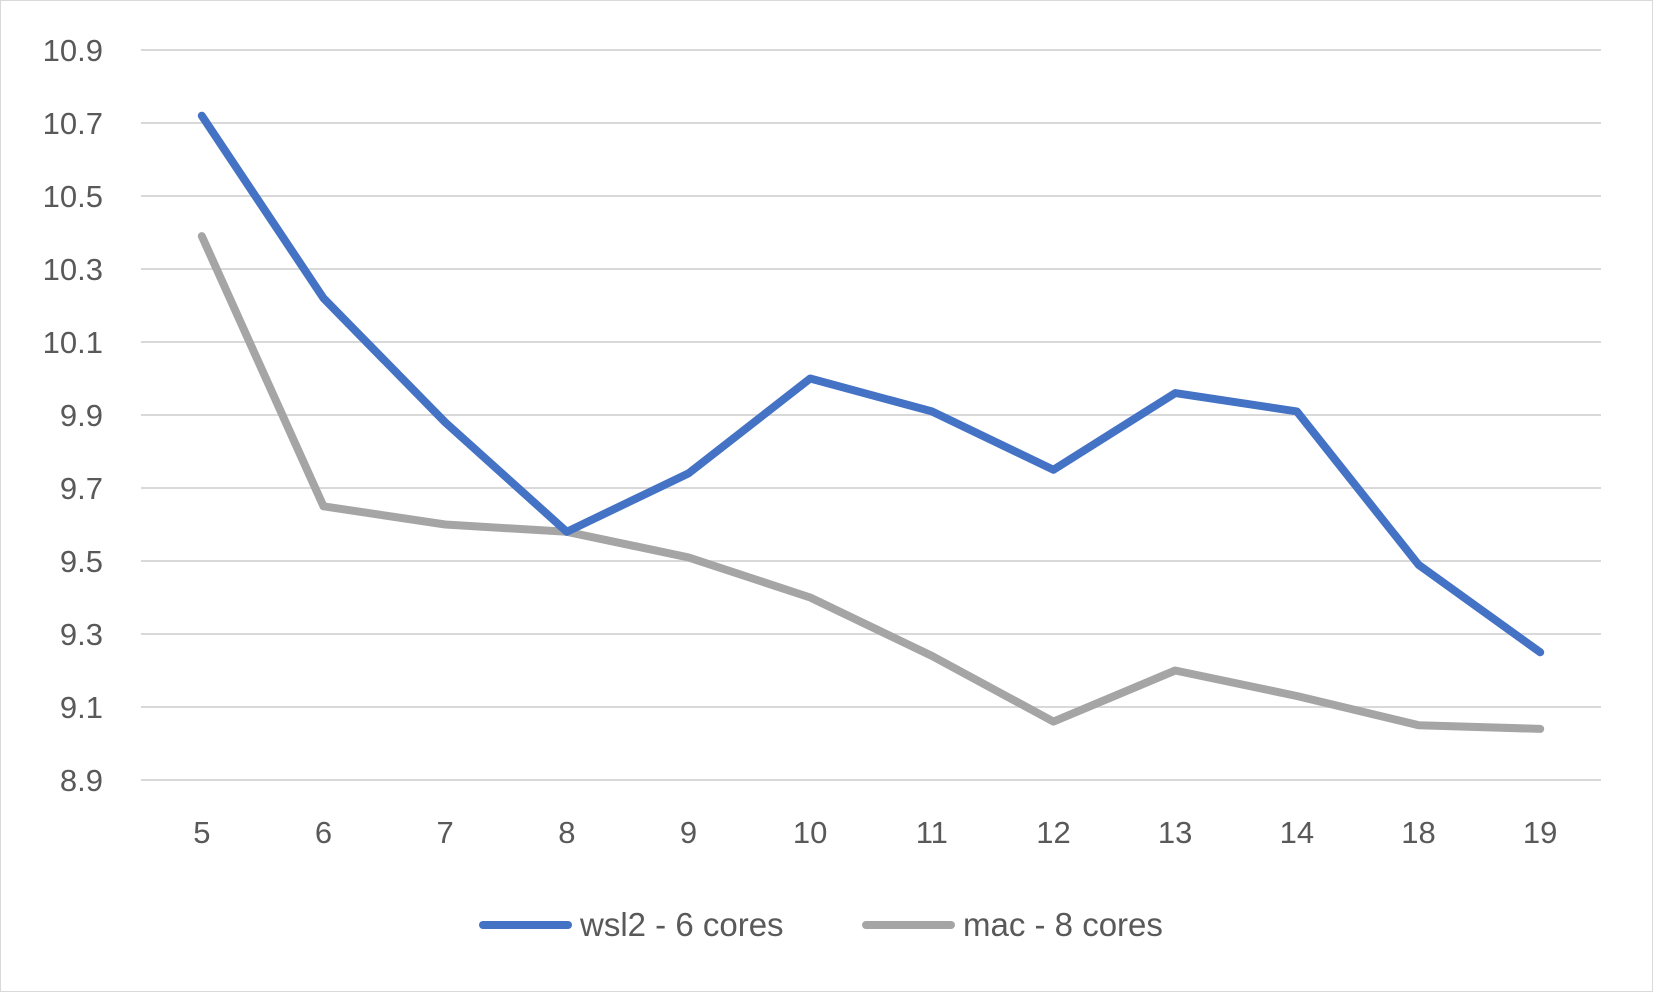 The image size is (1653, 992). What do you see at coordinates (932, 832) in the screenshot?
I see `x-tick-label: 11` at bounding box center [932, 832].